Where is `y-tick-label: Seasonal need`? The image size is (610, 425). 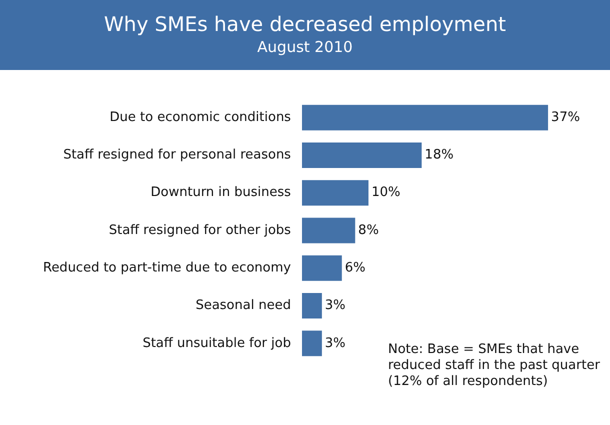
y-tick-label: Seasonal need is located at coordinates (243, 306).